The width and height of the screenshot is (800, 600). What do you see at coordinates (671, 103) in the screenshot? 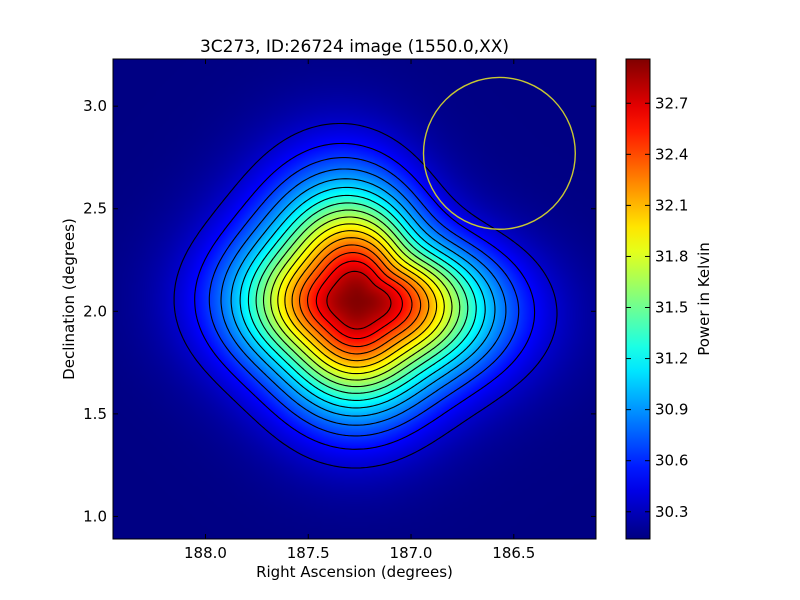
I see `colorbar-tick-label: 32.7` at bounding box center [671, 103].